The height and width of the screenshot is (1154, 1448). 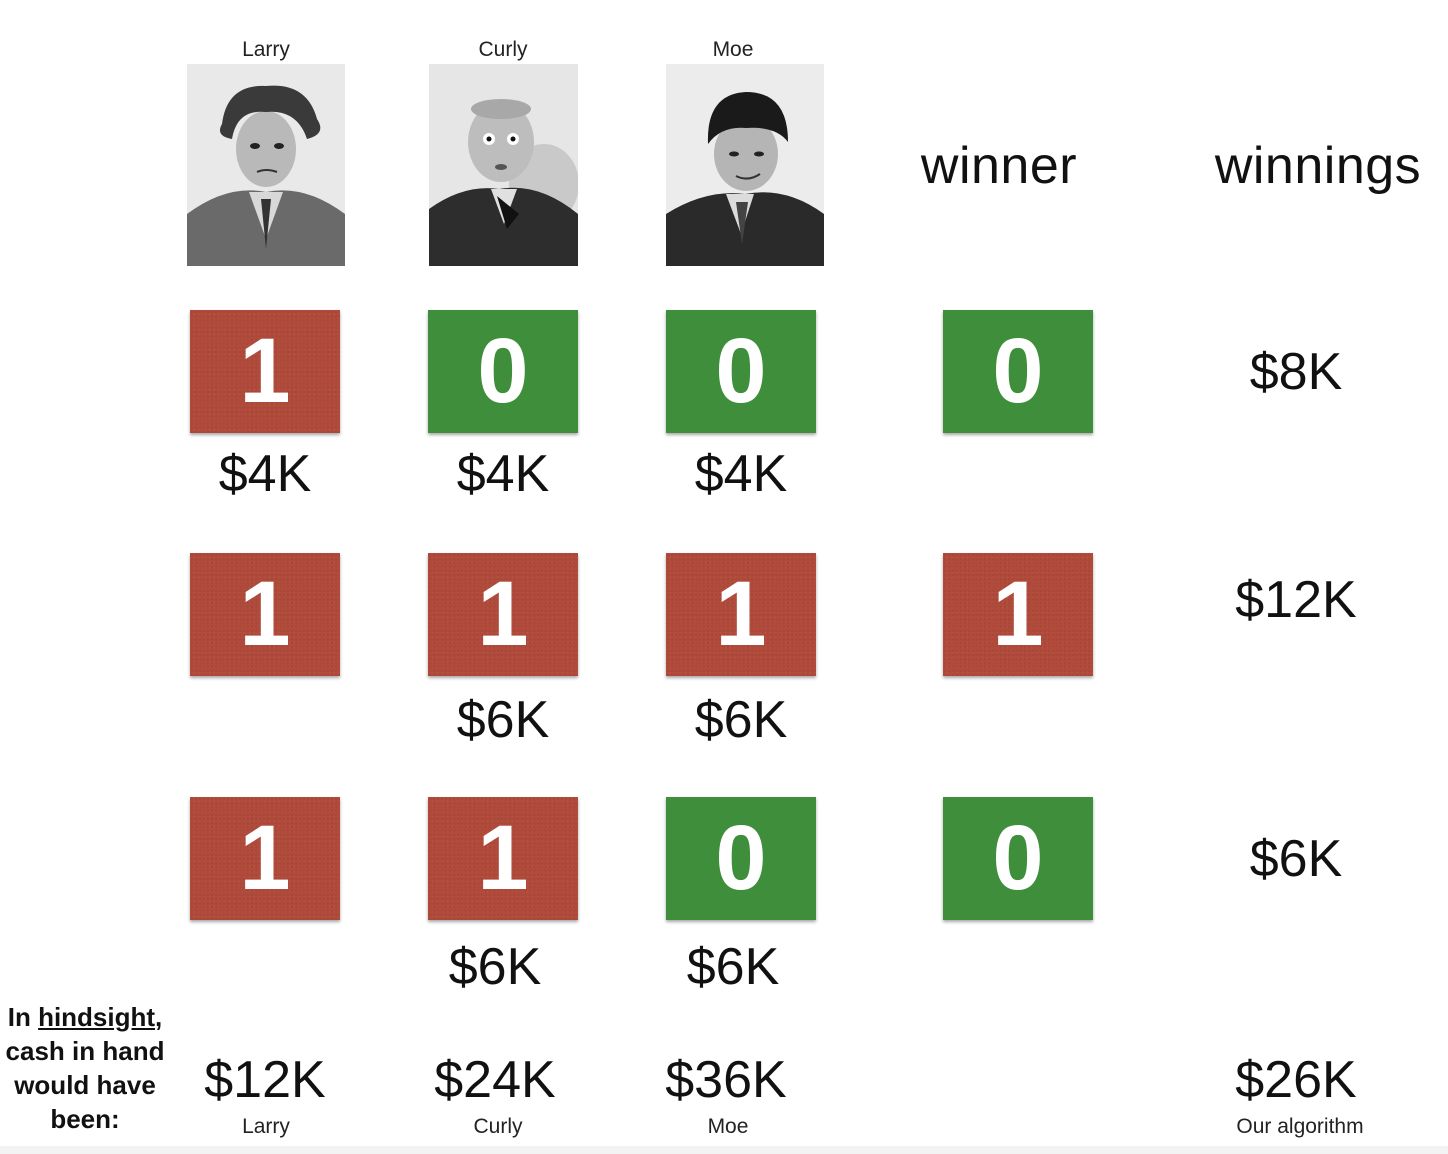 I want to click on total-curly: $24K, so click(x=495, y=1080).